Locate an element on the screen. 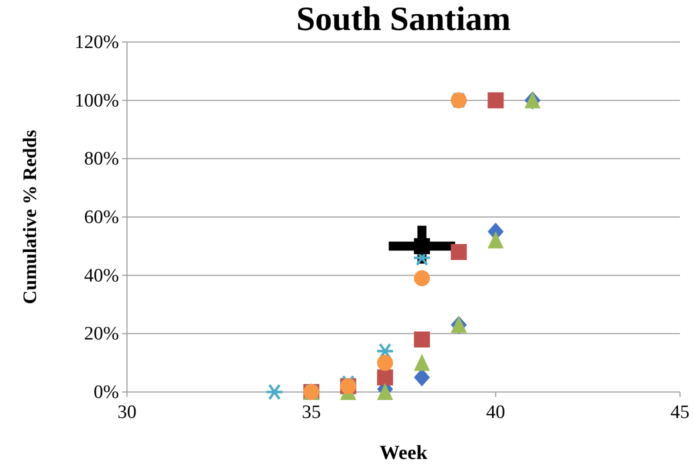 The width and height of the screenshot is (694, 471). y-tick-label: 40% is located at coordinates (102, 275).